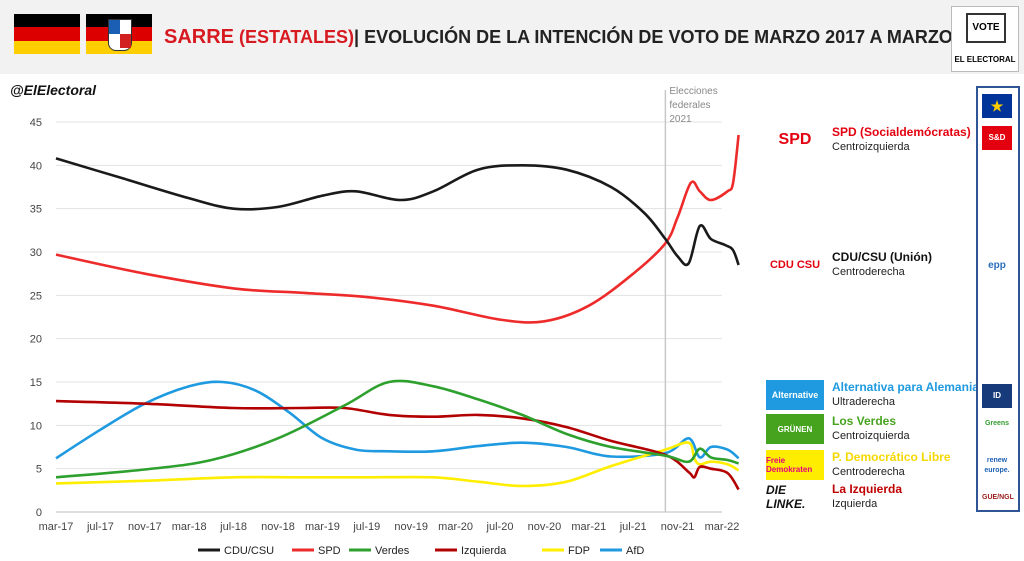  What do you see at coordinates (199, 37) in the screenshot?
I see `title-state: SARRE` at bounding box center [199, 37].